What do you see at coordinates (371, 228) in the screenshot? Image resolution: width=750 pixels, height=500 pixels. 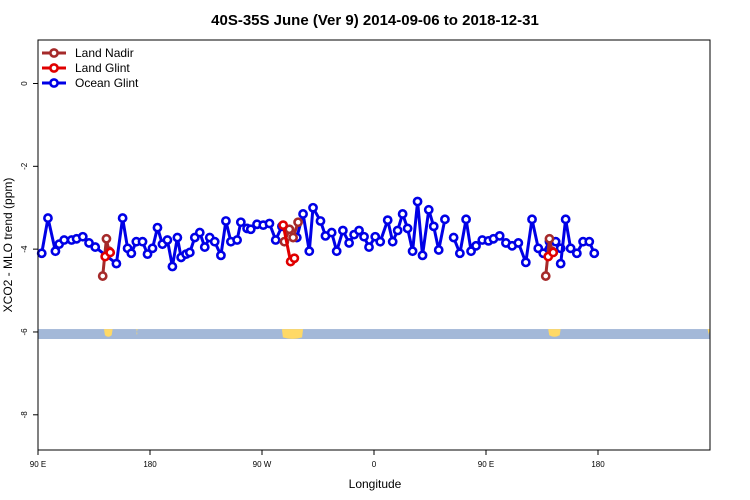 I see `series-line` at bounding box center [371, 228].